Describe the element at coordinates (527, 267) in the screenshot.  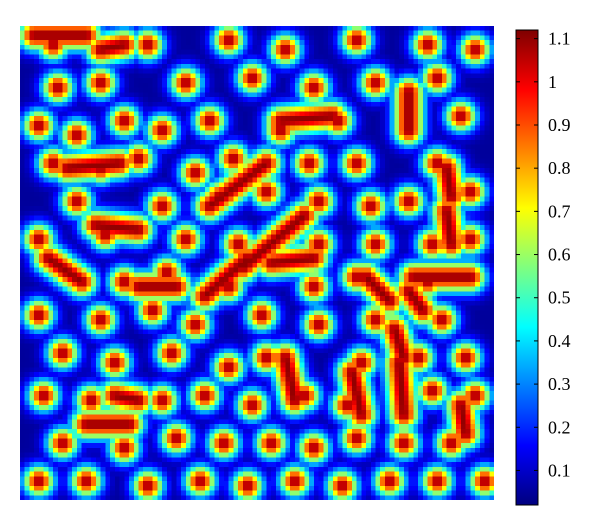
I see `colorbar-gradient` at that location.